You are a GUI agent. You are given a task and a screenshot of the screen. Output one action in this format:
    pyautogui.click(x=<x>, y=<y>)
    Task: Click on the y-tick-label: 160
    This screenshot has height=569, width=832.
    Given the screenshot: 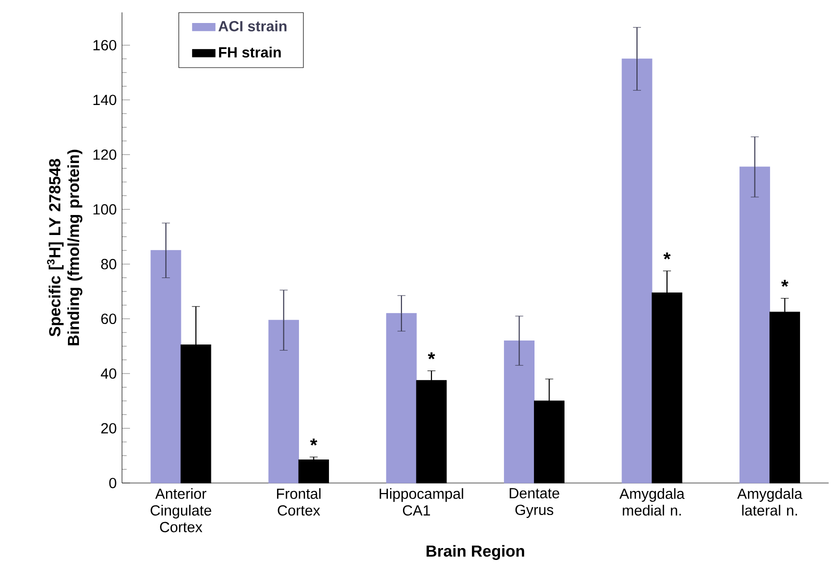 What is the action you would take?
    pyautogui.click(x=104, y=45)
    